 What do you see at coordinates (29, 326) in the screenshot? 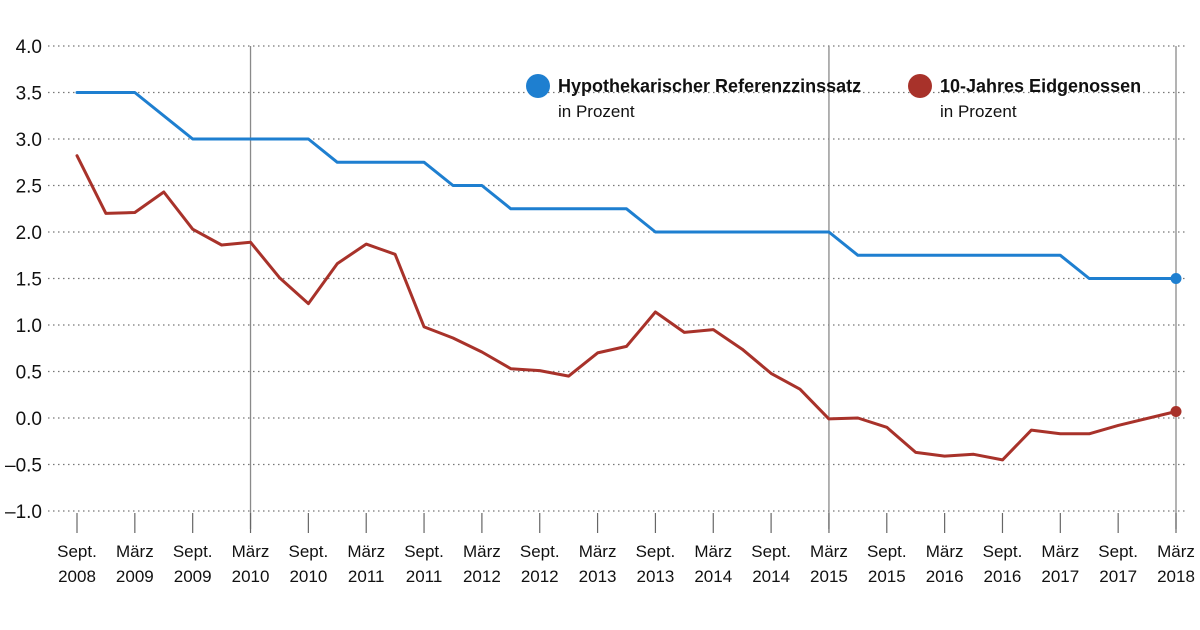
I see `y-tick-label: 1.0` at bounding box center [29, 326].